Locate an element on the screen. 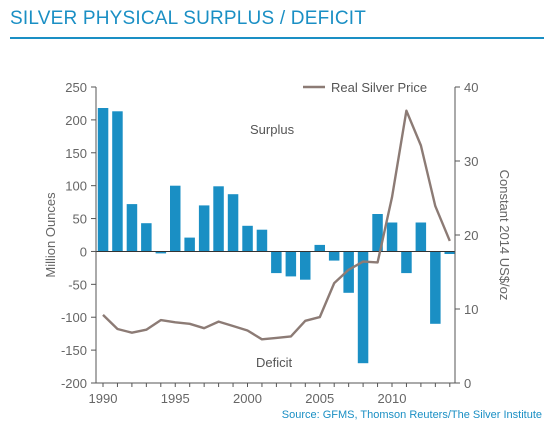 This screenshot has width=552, height=431. x-tick-label: 2000 is located at coordinates (247, 398).